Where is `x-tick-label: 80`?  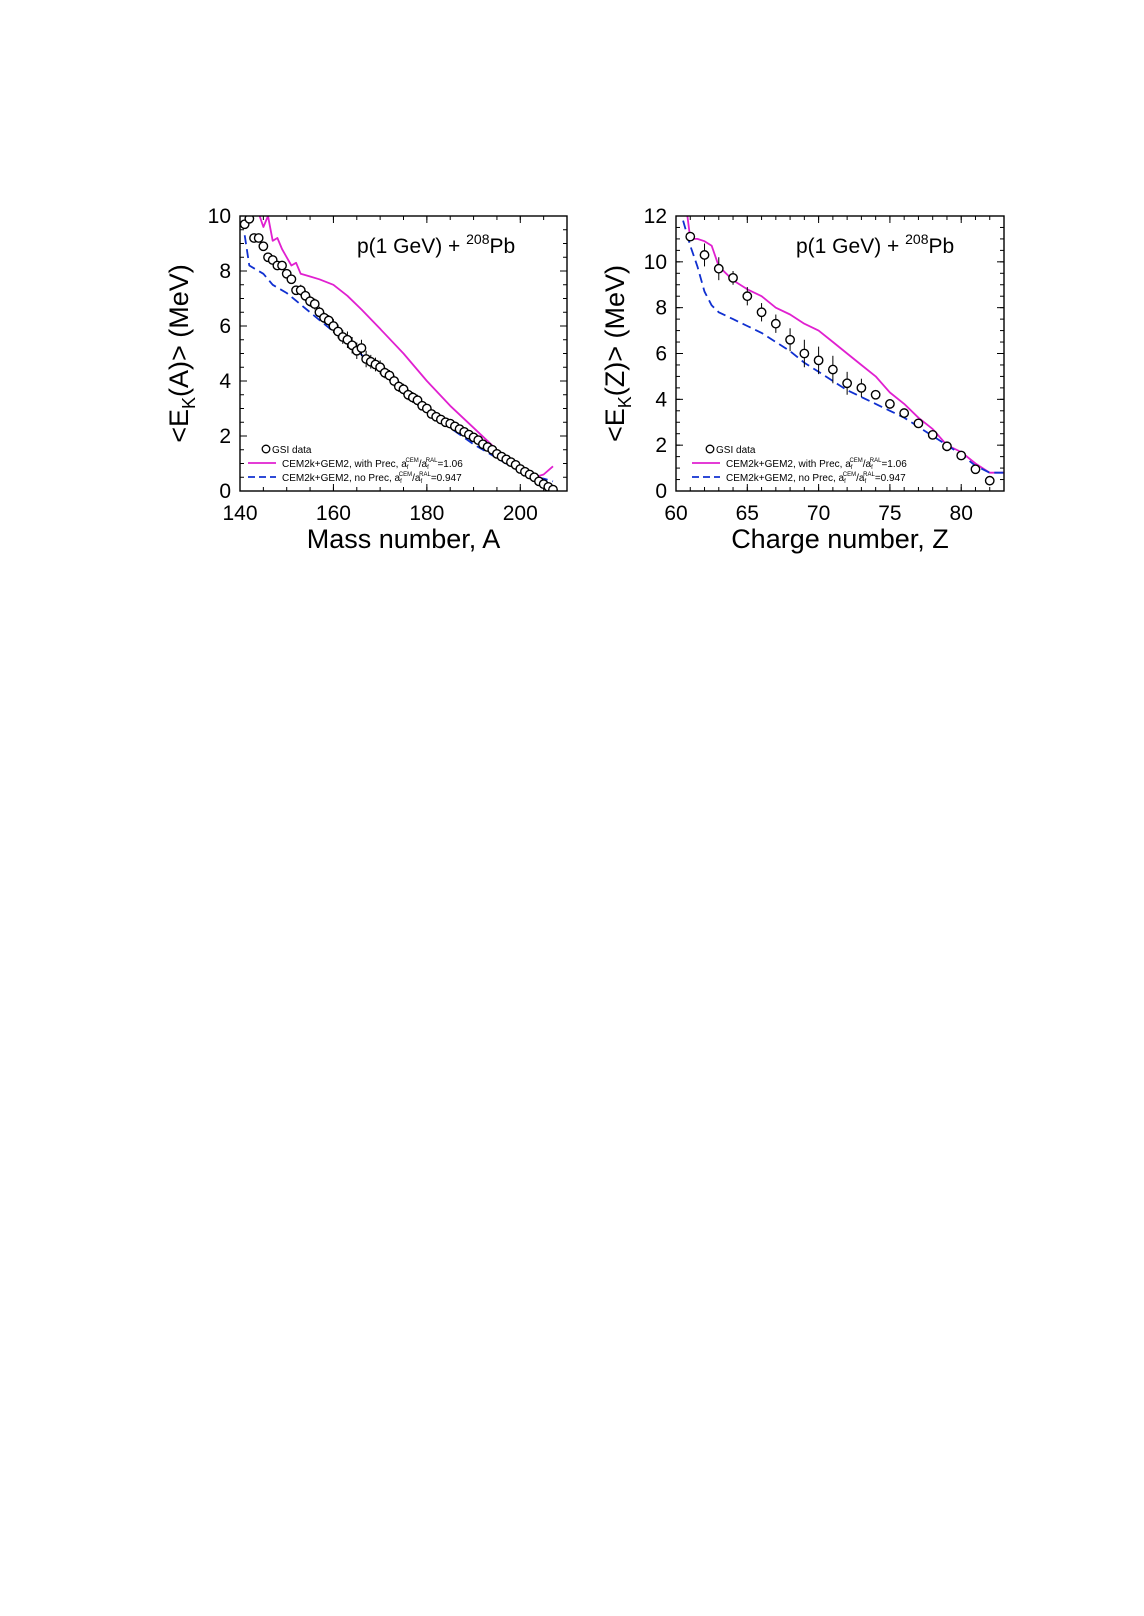 x-tick-label: 80 is located at coordinates (961, 513).